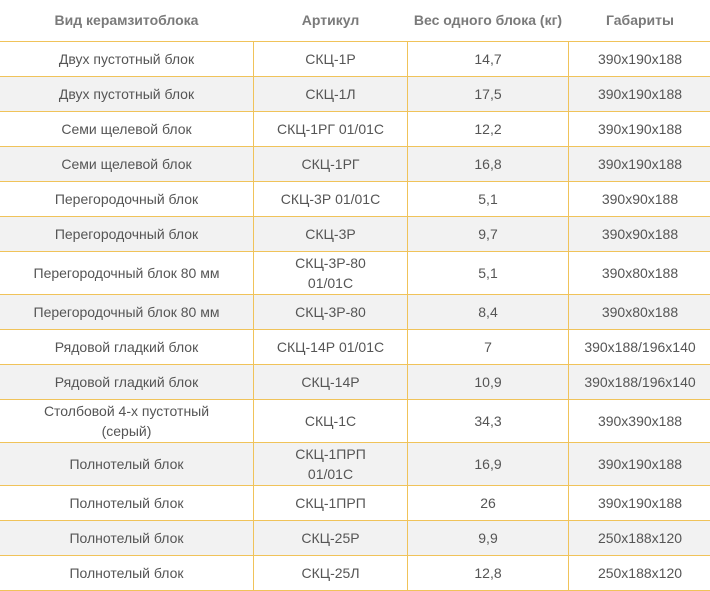 This screenshot has width=710, height=591. I want to click on cell-weight: 9,9, so click(488, 538).